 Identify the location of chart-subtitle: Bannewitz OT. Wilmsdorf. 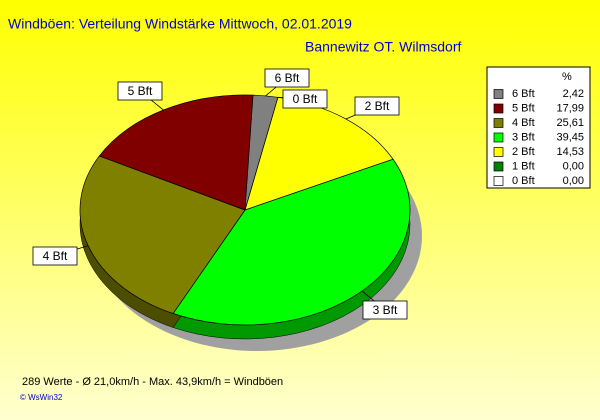
(383, 47).